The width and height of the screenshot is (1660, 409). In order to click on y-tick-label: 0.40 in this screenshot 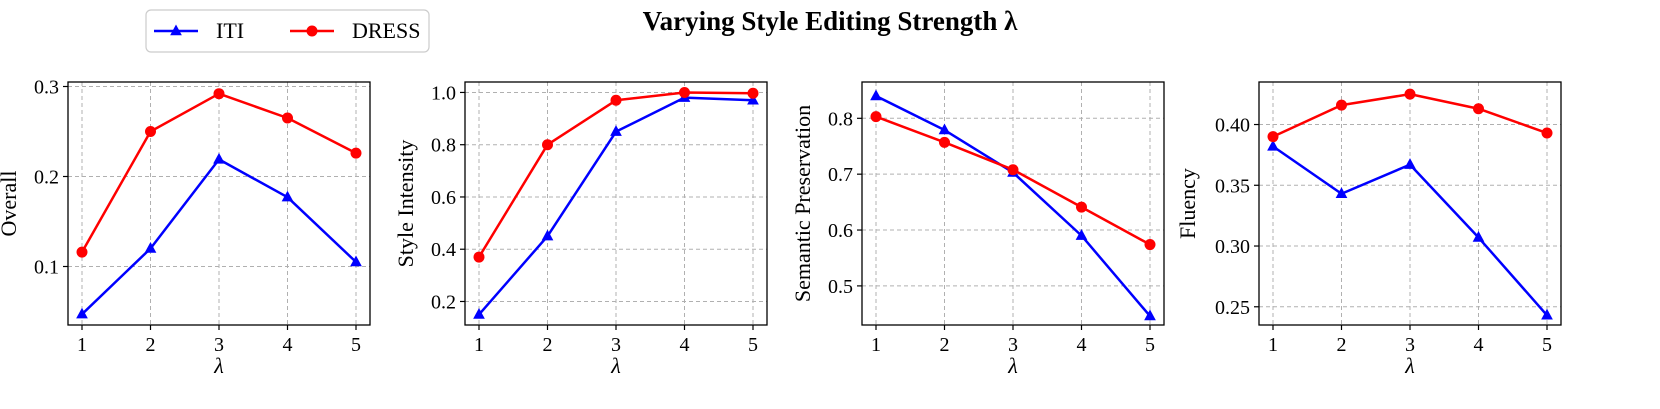, I will do `click(1232, 126)`.